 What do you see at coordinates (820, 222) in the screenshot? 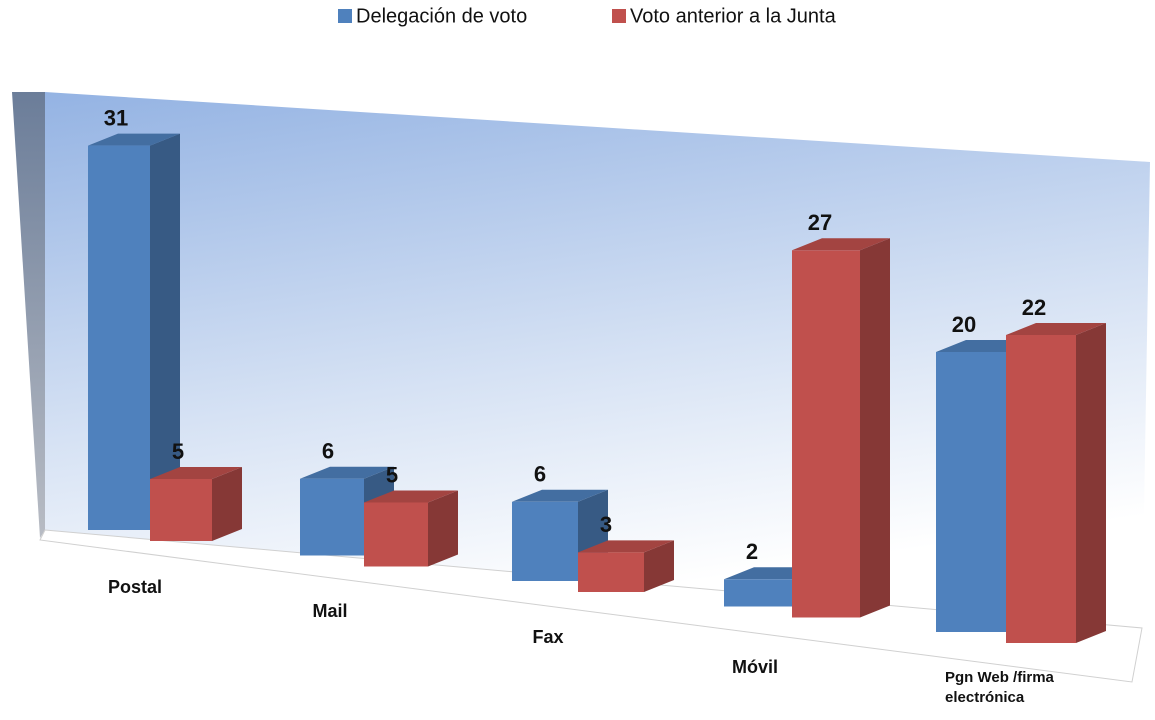
I see `data-label: 27` at bounding box center [820, 222].